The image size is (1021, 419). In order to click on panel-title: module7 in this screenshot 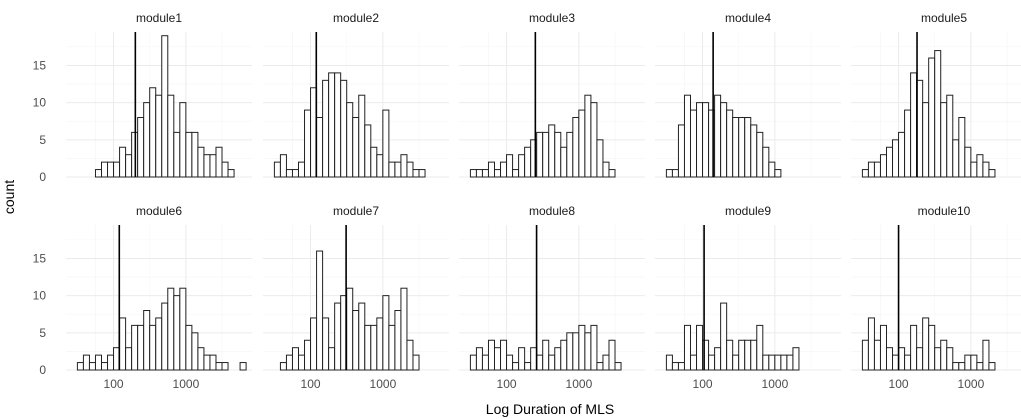, I will do `click(356, 211)`.